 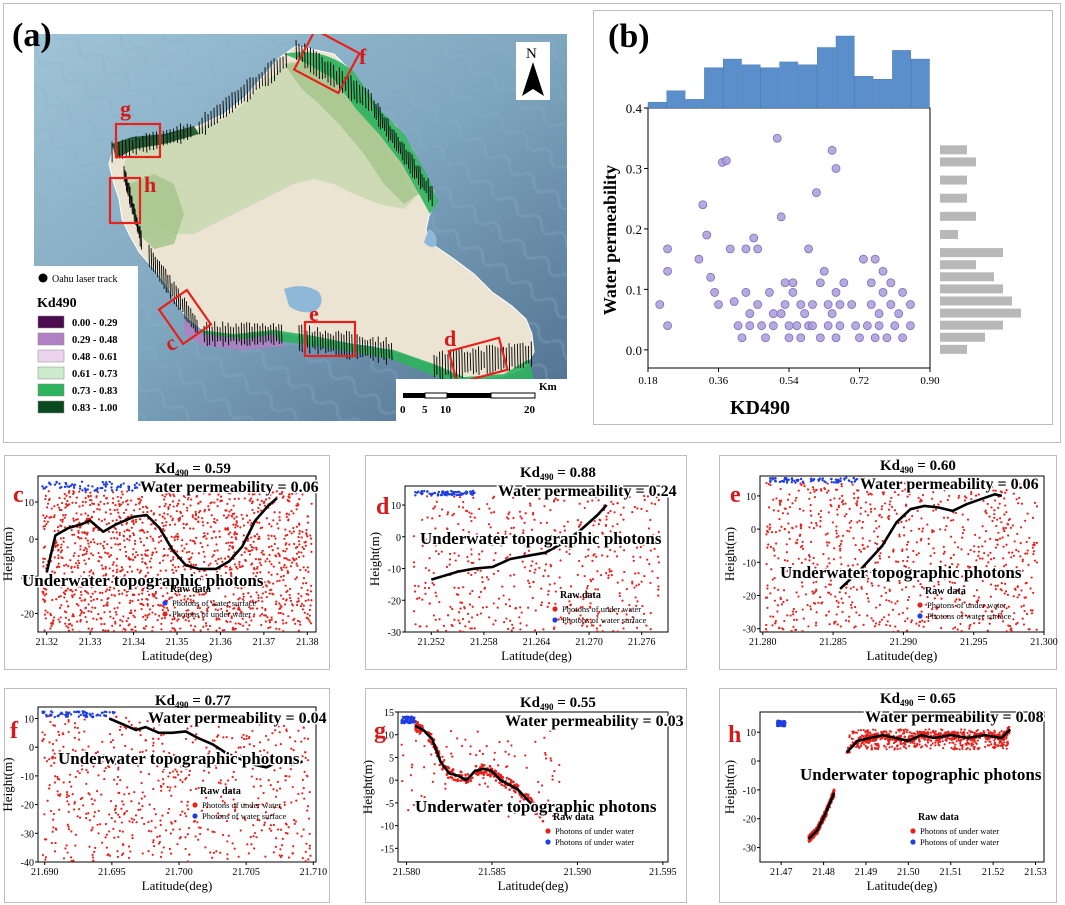 What do you see at coordinates (648, 381) in the screenshot?
I see `x-tick-label: 0.18` at bounding box center [648, 381].